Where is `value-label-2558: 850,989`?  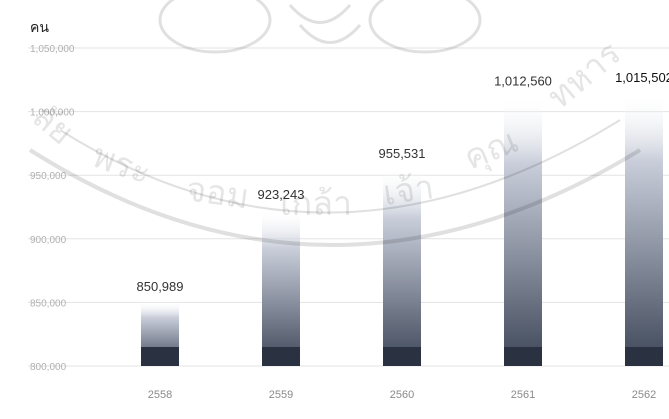 value-label-2558: 850,989 is located at coordinates (160, 286).